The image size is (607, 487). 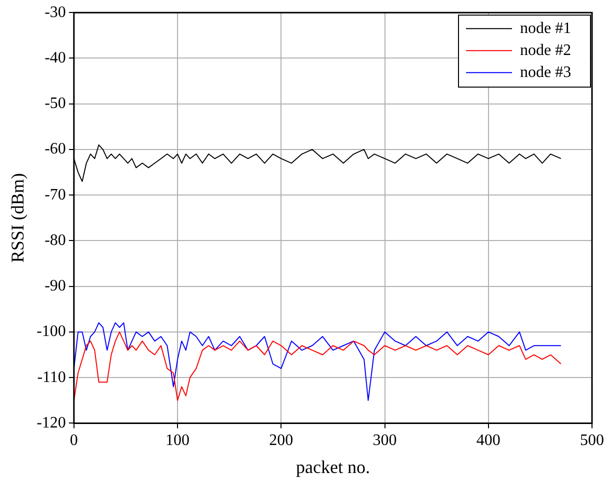 I want to click on y-axis-title: RSSI (dBm), so click(x=18, y=218).